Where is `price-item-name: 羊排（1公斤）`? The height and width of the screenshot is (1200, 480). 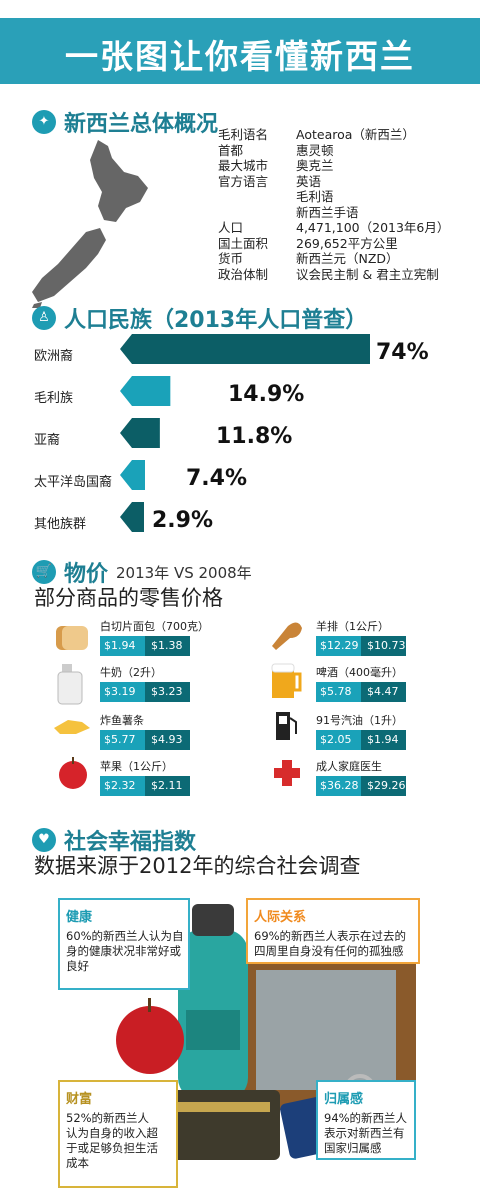 price-item-name: 羊排（1公斤） is located at coordinates (352, 626).